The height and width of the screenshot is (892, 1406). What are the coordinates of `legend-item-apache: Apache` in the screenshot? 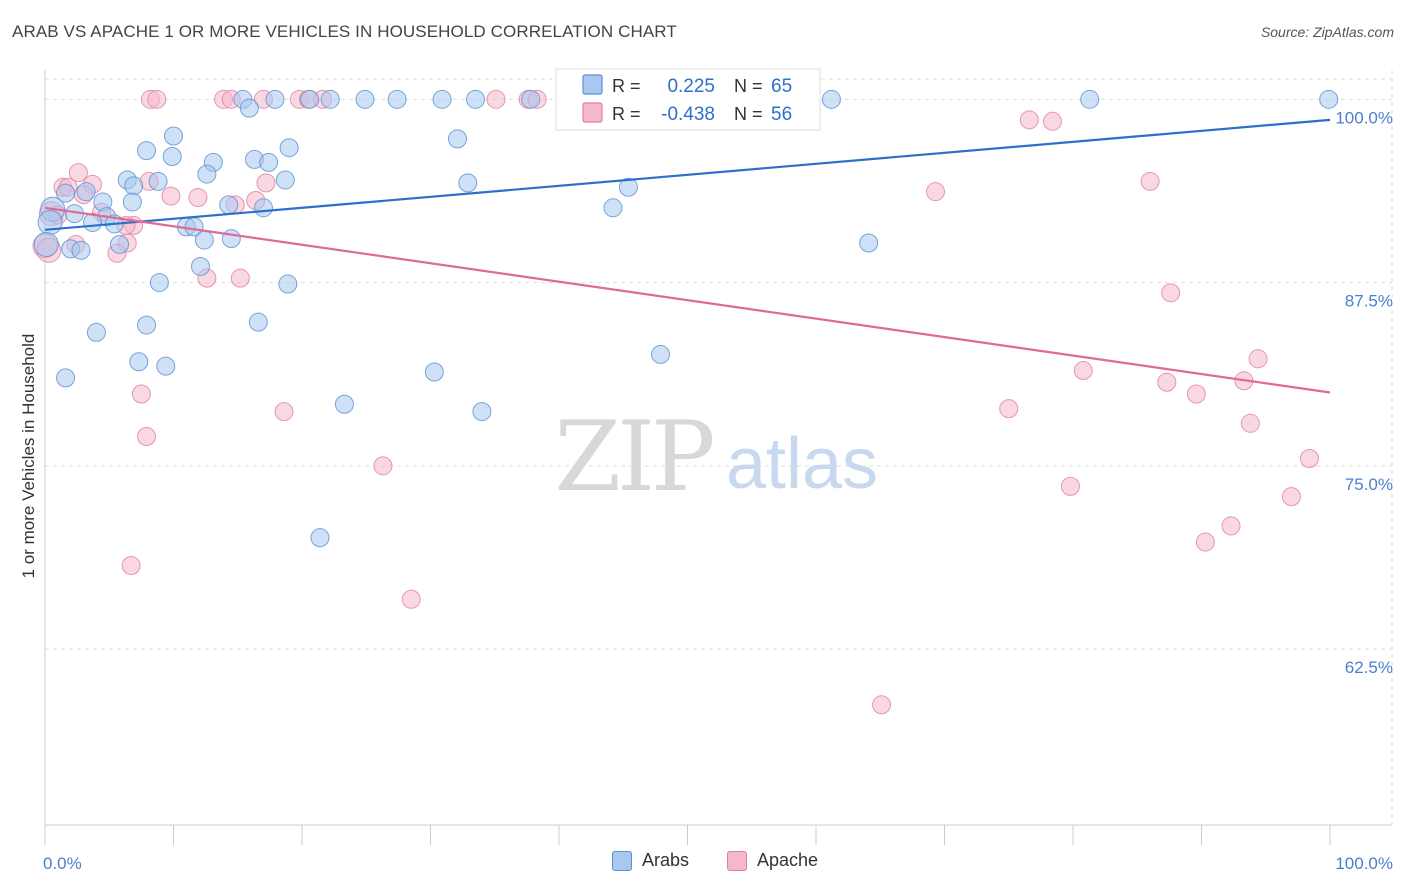 It's located at (772, 860).